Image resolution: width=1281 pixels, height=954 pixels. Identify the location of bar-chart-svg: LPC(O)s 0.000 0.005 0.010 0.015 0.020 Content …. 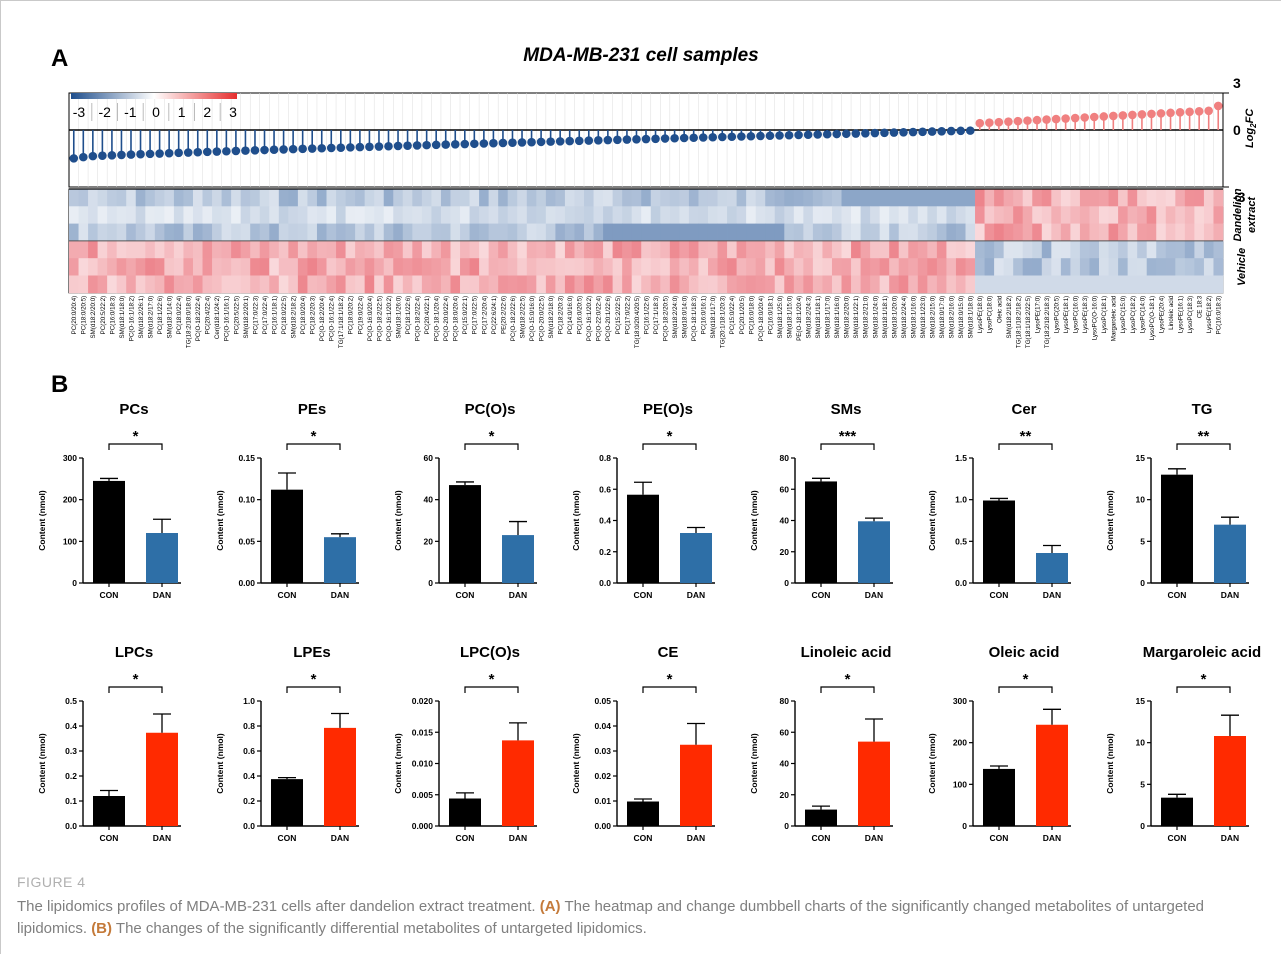
(465, 743).